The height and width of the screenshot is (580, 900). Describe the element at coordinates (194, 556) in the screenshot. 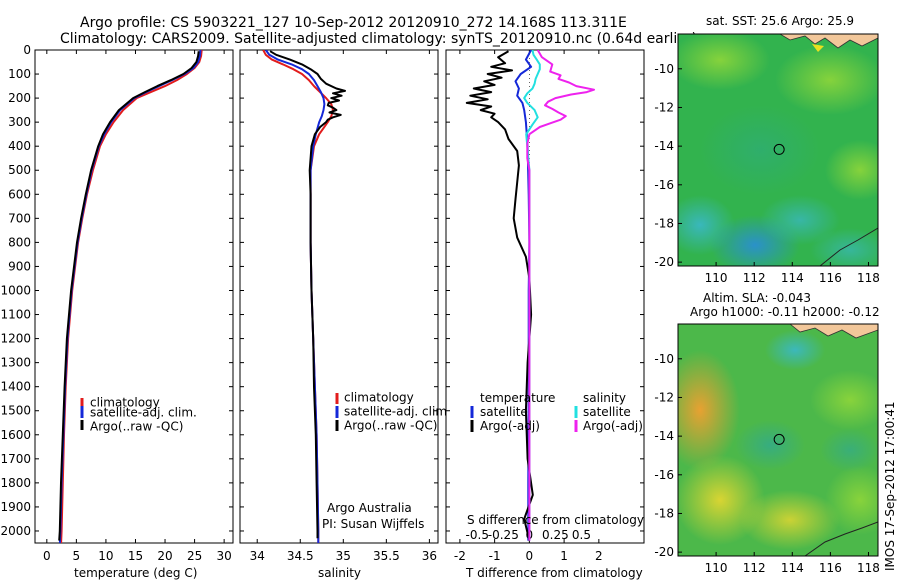

I see `x-tick-label: 25` at that location.